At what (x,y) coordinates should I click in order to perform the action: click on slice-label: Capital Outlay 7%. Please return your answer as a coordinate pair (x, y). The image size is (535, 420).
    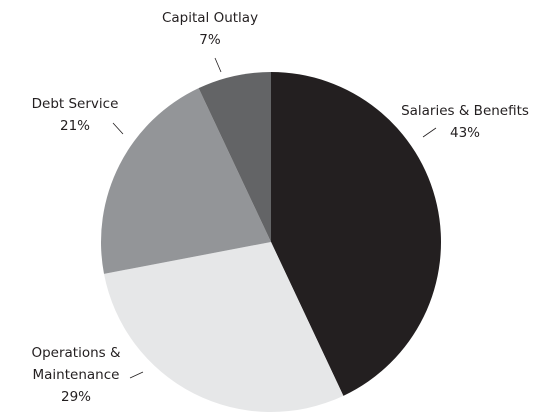
    Looking at the image, I should click on (210, 29).